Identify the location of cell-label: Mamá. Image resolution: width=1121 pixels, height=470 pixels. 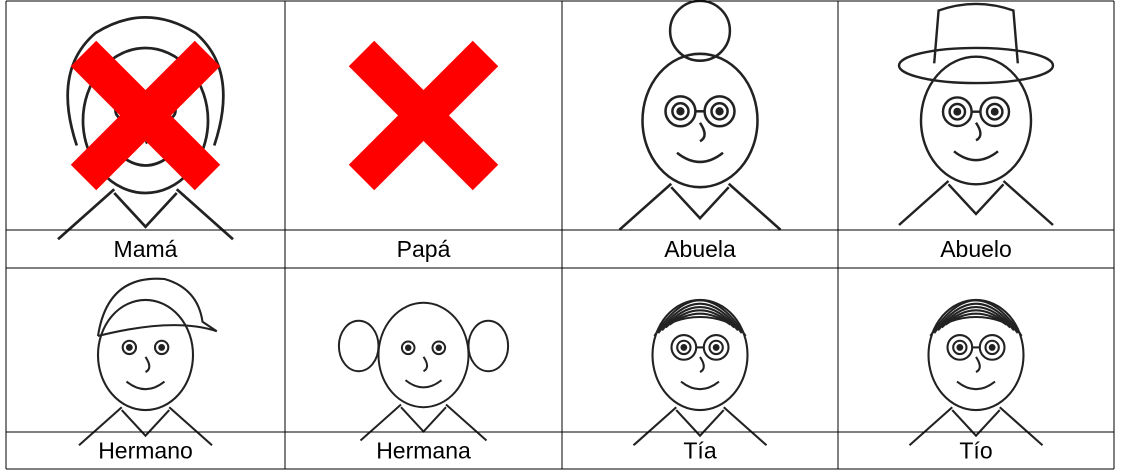
(146, 249).